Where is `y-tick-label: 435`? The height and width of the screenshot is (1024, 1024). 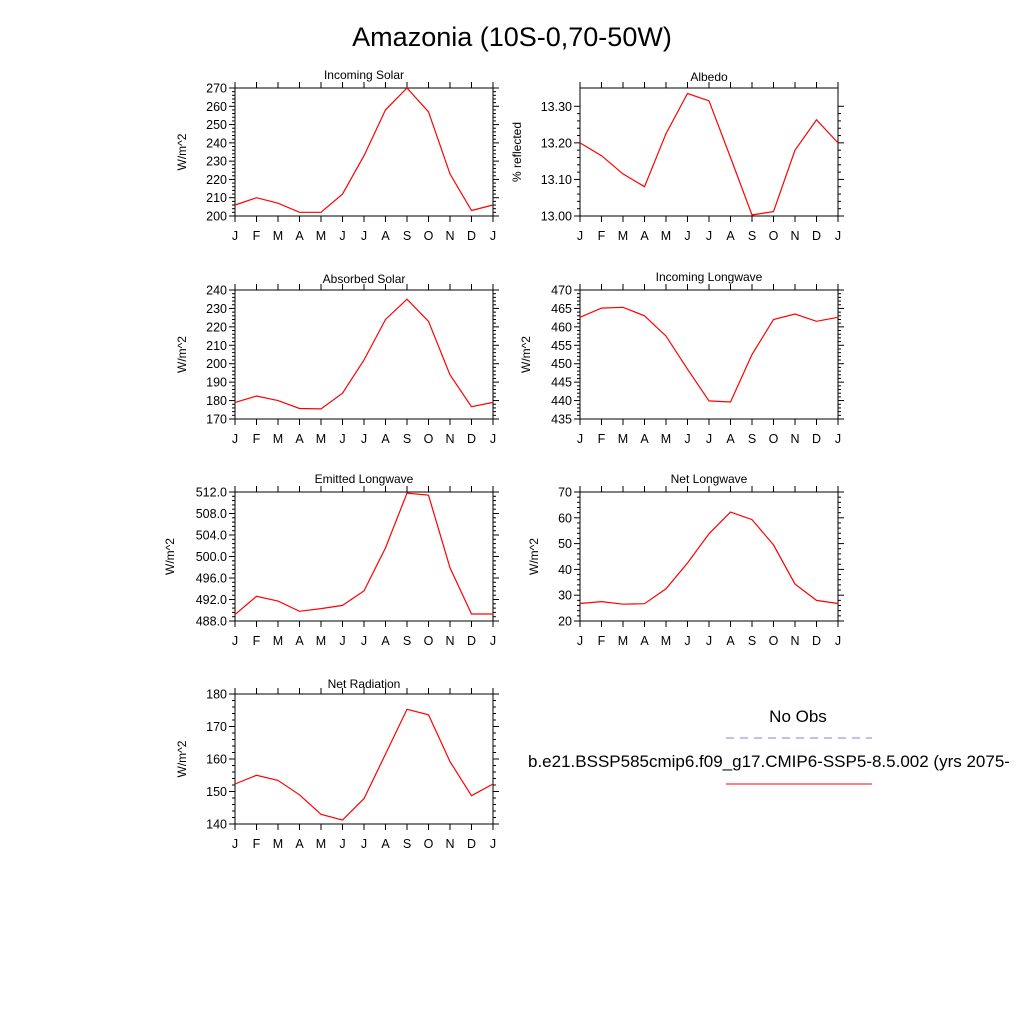
y-tick-label: 435 is located at coordinates (561, 420).